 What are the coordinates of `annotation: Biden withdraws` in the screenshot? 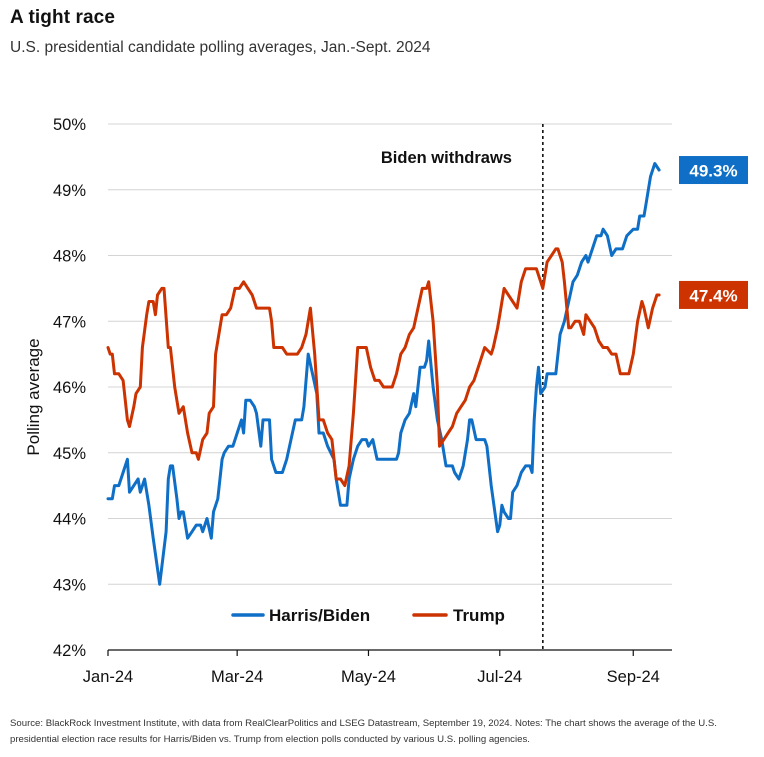 It's located at (462, 387).